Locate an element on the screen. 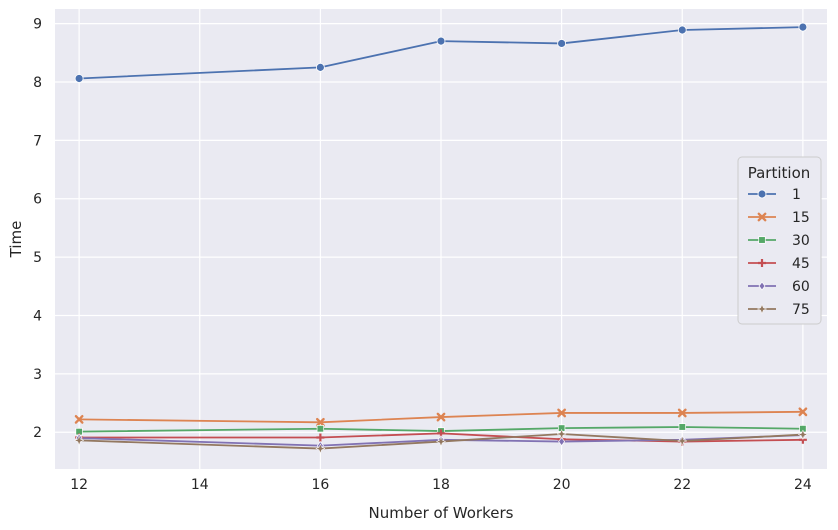 Image resolution: width=838 pixels, height=530 pixels. legend: Partition 1 15 30 45 60 75 is located at coordinates (779, 240).